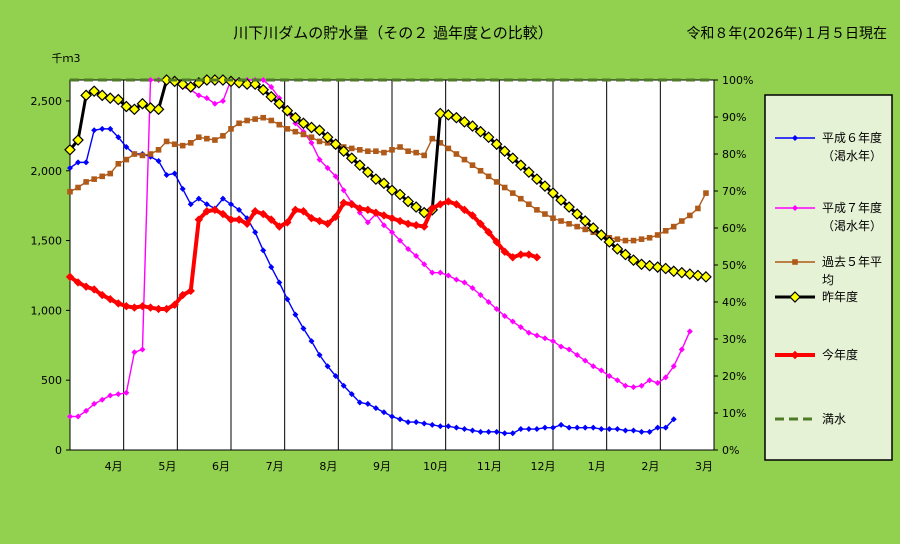  Describe the element at coordinates (734, 376) in the screenshot. I see `y2-tick-label: 20%` at that location.